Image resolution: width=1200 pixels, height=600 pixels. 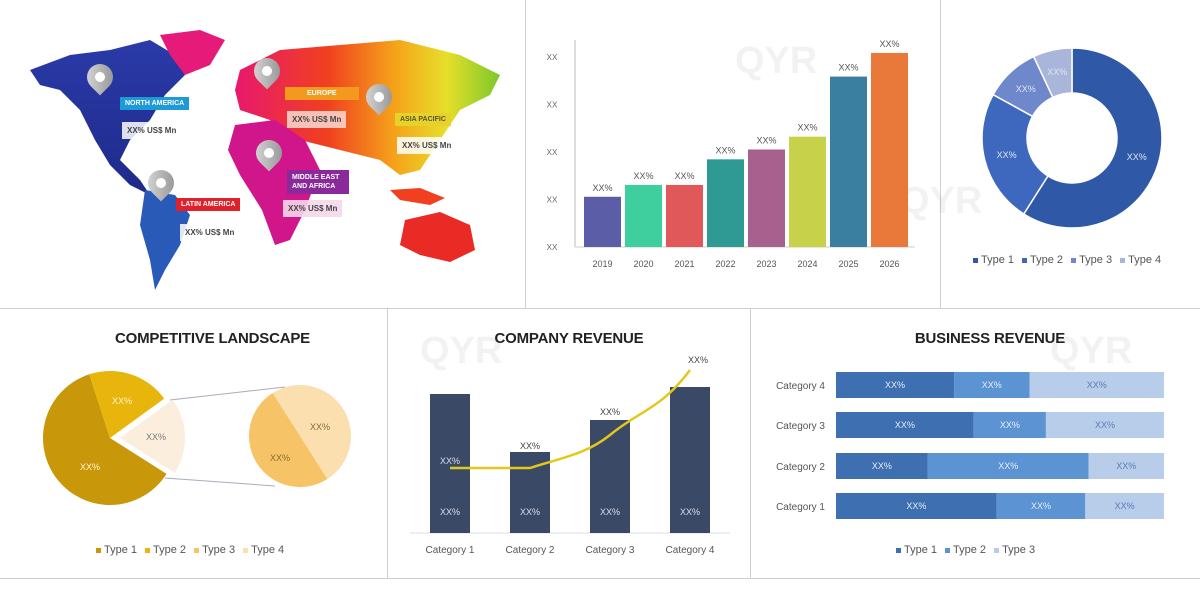 What do you see at coordinates (1092, 138) in the screenshot?
I see `donut-slice-Type 1` at bounding box center [1092, 138].